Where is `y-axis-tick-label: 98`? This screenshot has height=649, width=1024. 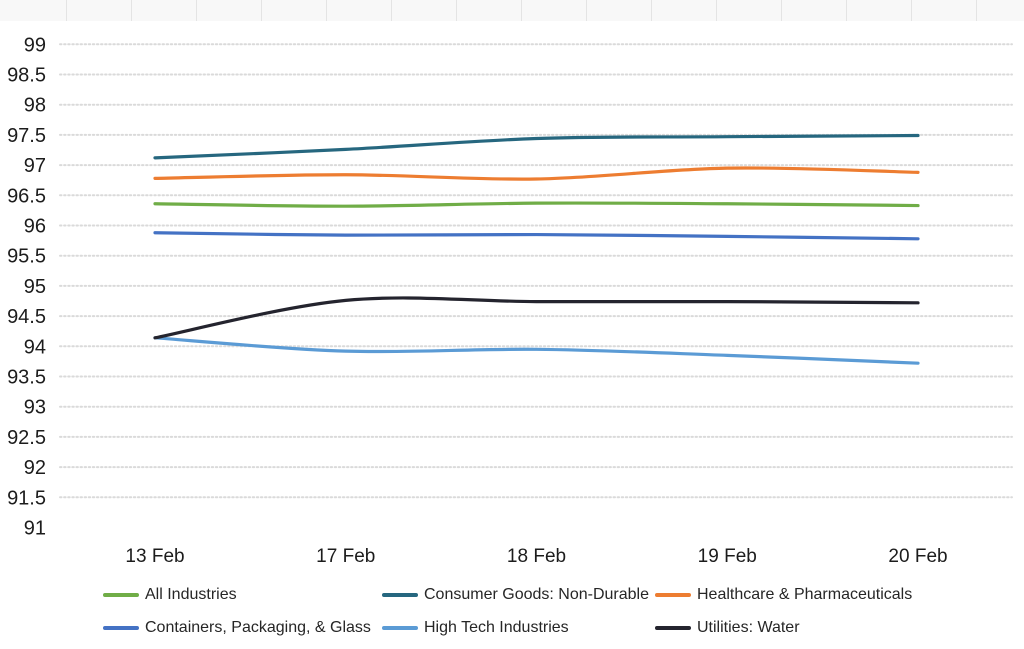
y-axis-tick-label: 98 is located at coordinates (35, 106).